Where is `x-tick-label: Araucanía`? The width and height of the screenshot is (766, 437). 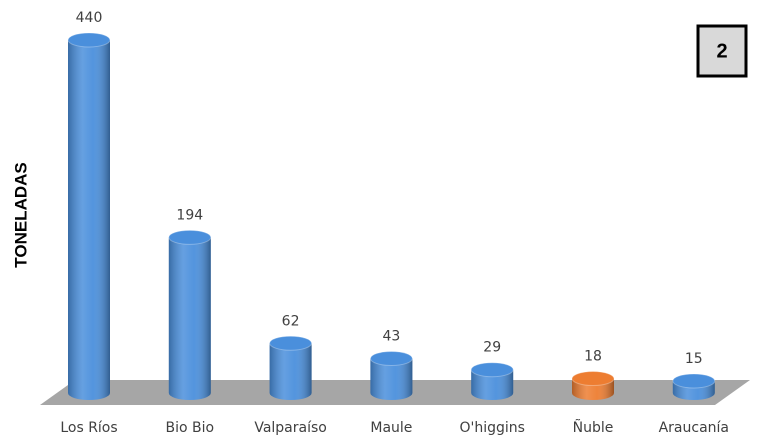 x-tick-label: Araucanía is located at coordinates (694, 428).